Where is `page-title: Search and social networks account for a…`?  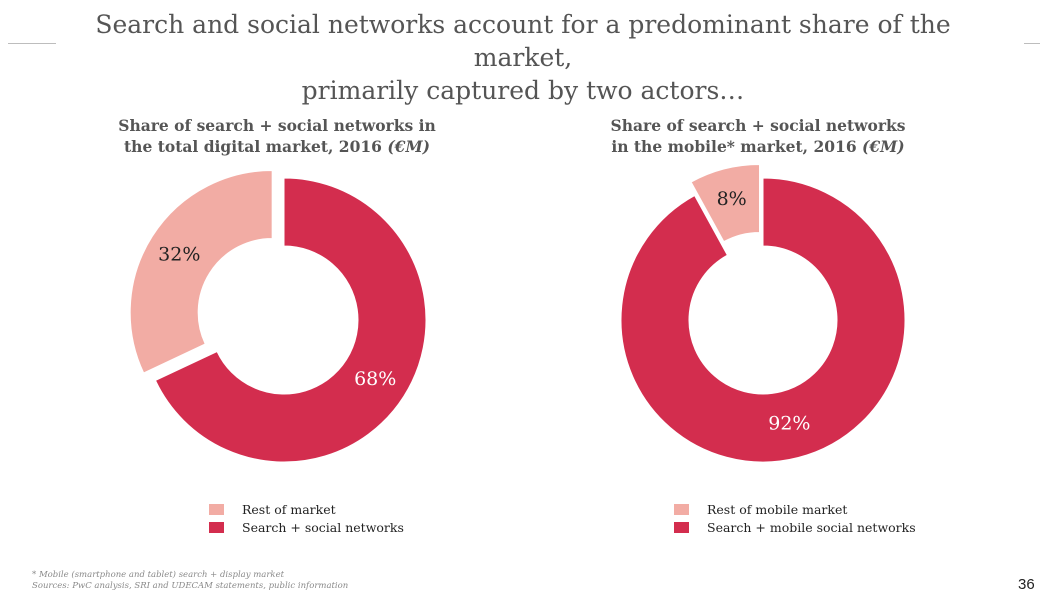
page-title: Search and social networks account for a… is located at coordinates (523, 57).